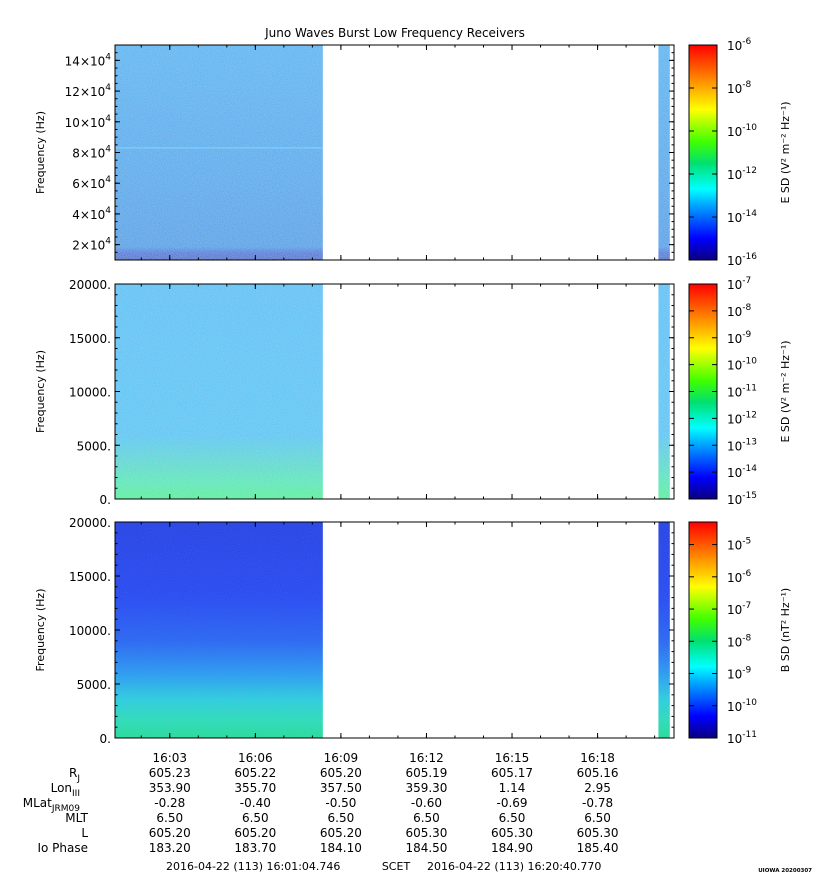 This screenshot has width=815, height=880. What do you see at coordinates (597, 803) in the screenshot?
I see `ephem-value: -0.78` at bounding box center [597, 803].